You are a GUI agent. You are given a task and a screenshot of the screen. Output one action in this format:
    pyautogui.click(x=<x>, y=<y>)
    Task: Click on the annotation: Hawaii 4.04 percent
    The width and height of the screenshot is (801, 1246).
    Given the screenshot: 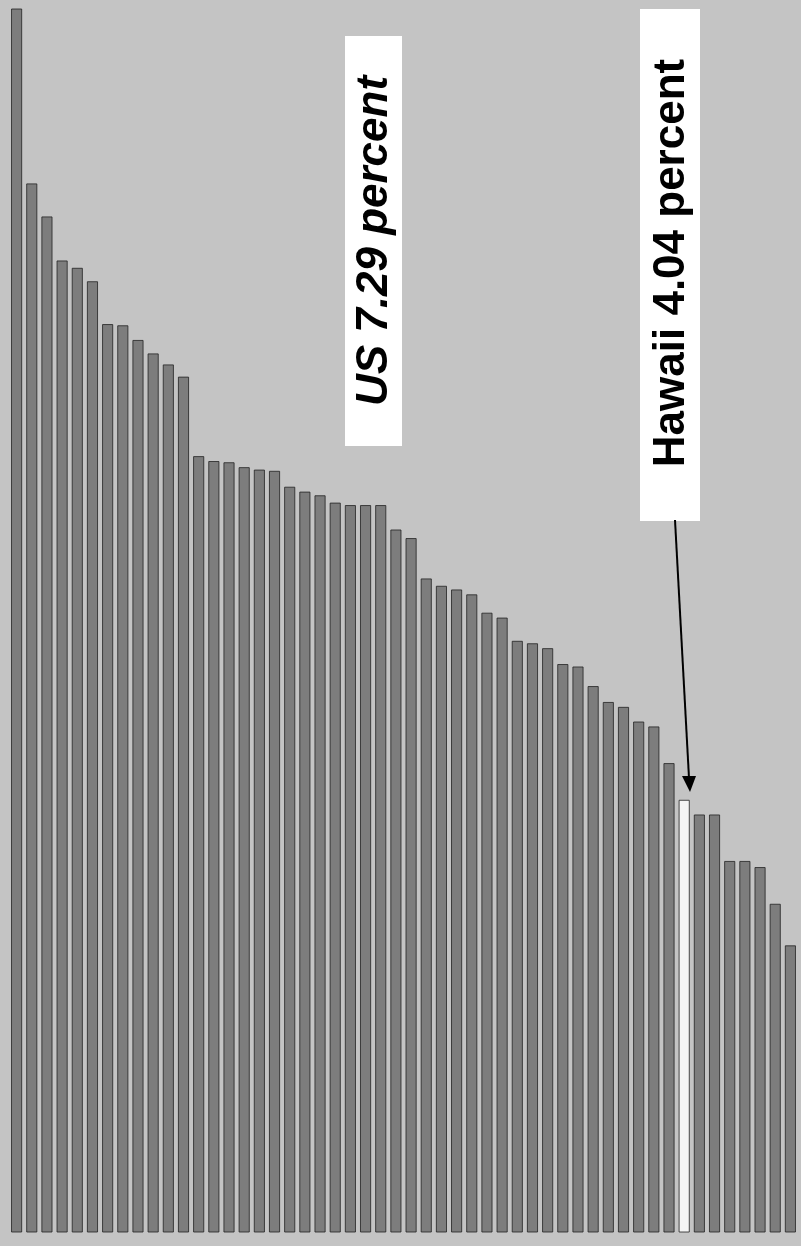 What is the action you would take?
    pyautogui.click(x=668, y=263)
    